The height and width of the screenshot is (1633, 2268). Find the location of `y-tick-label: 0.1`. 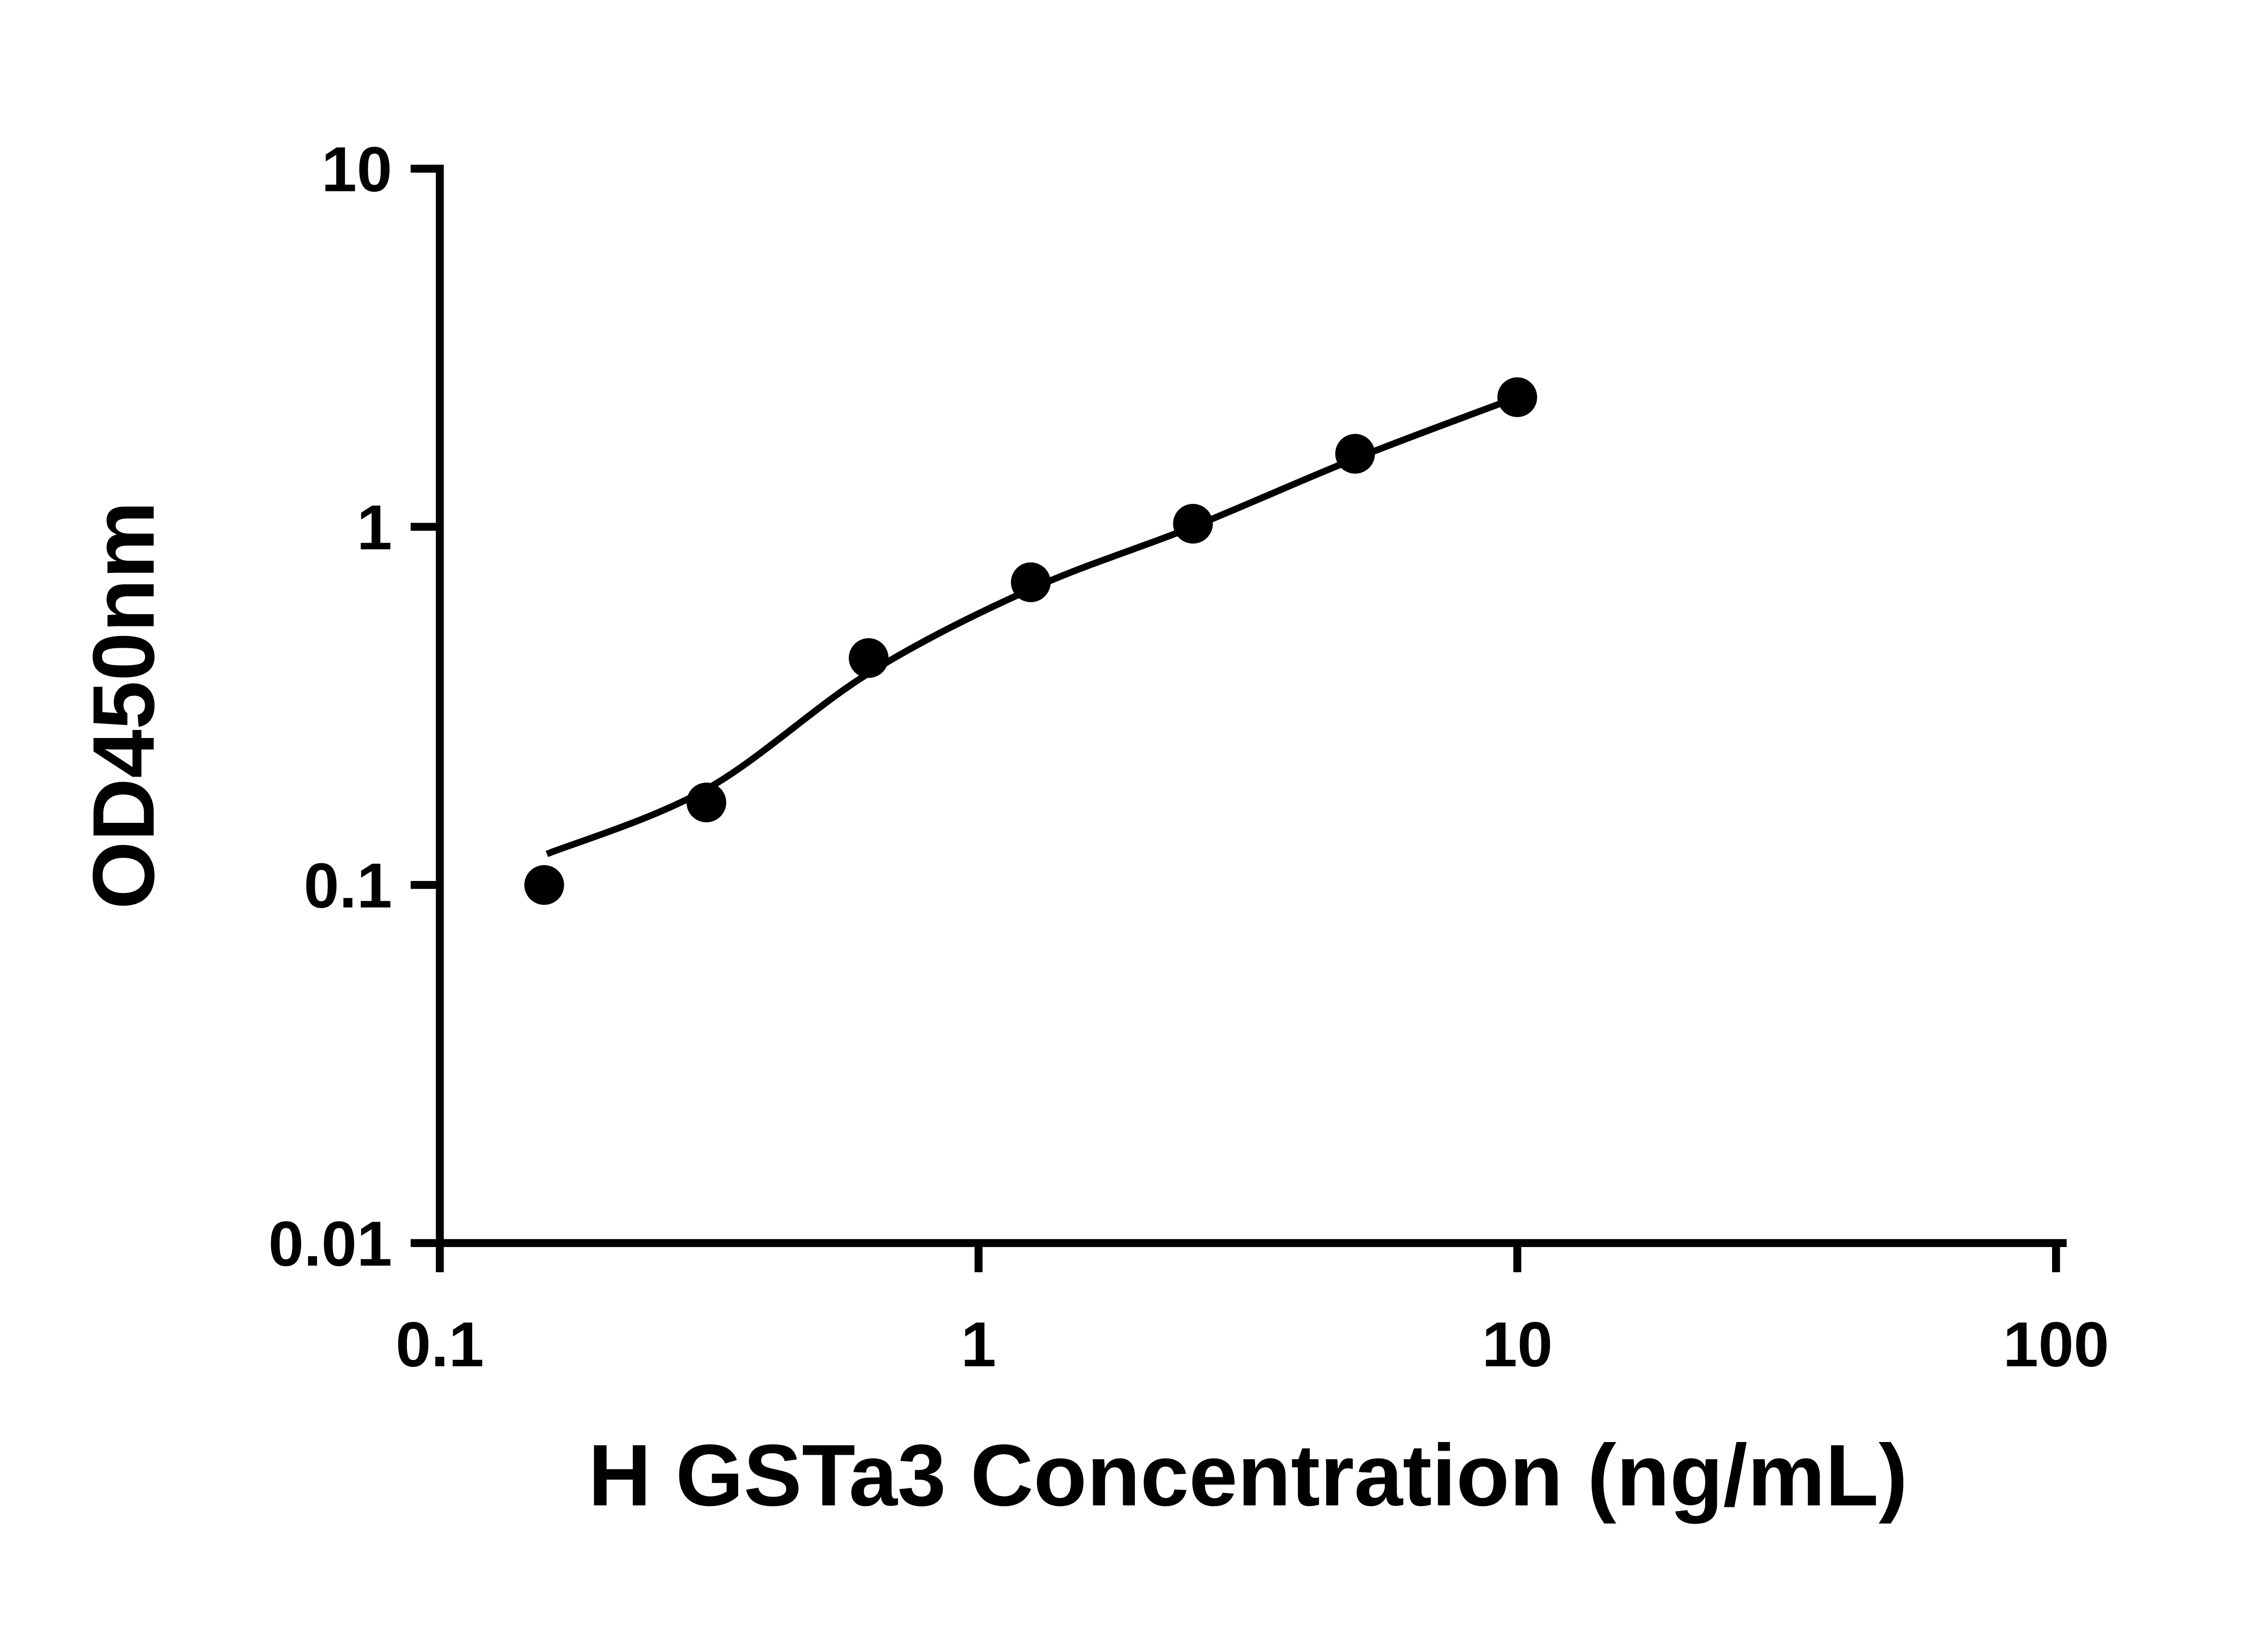

y-tick-label: 0.1 is located at coordinates (348, 885).